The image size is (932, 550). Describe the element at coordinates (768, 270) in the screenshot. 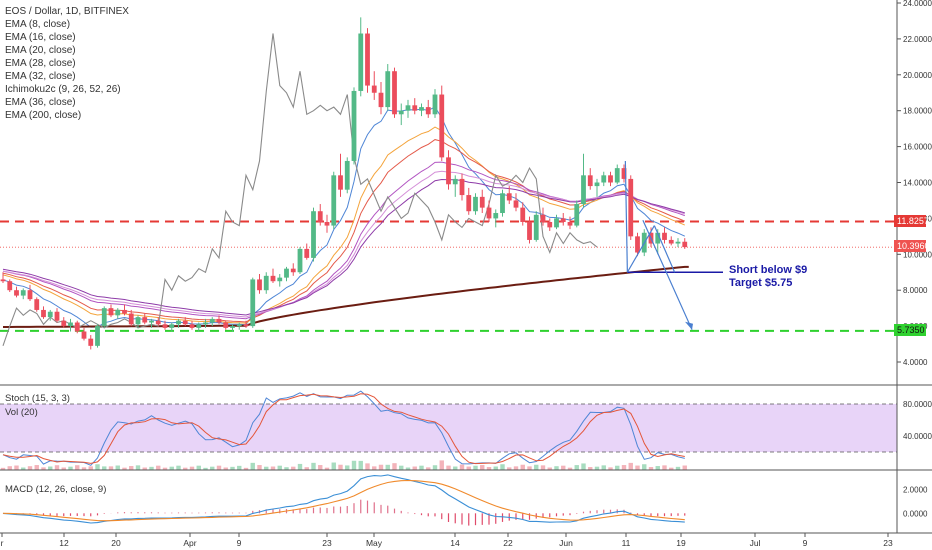

I see `annotation-short: Short below $9` at that location.